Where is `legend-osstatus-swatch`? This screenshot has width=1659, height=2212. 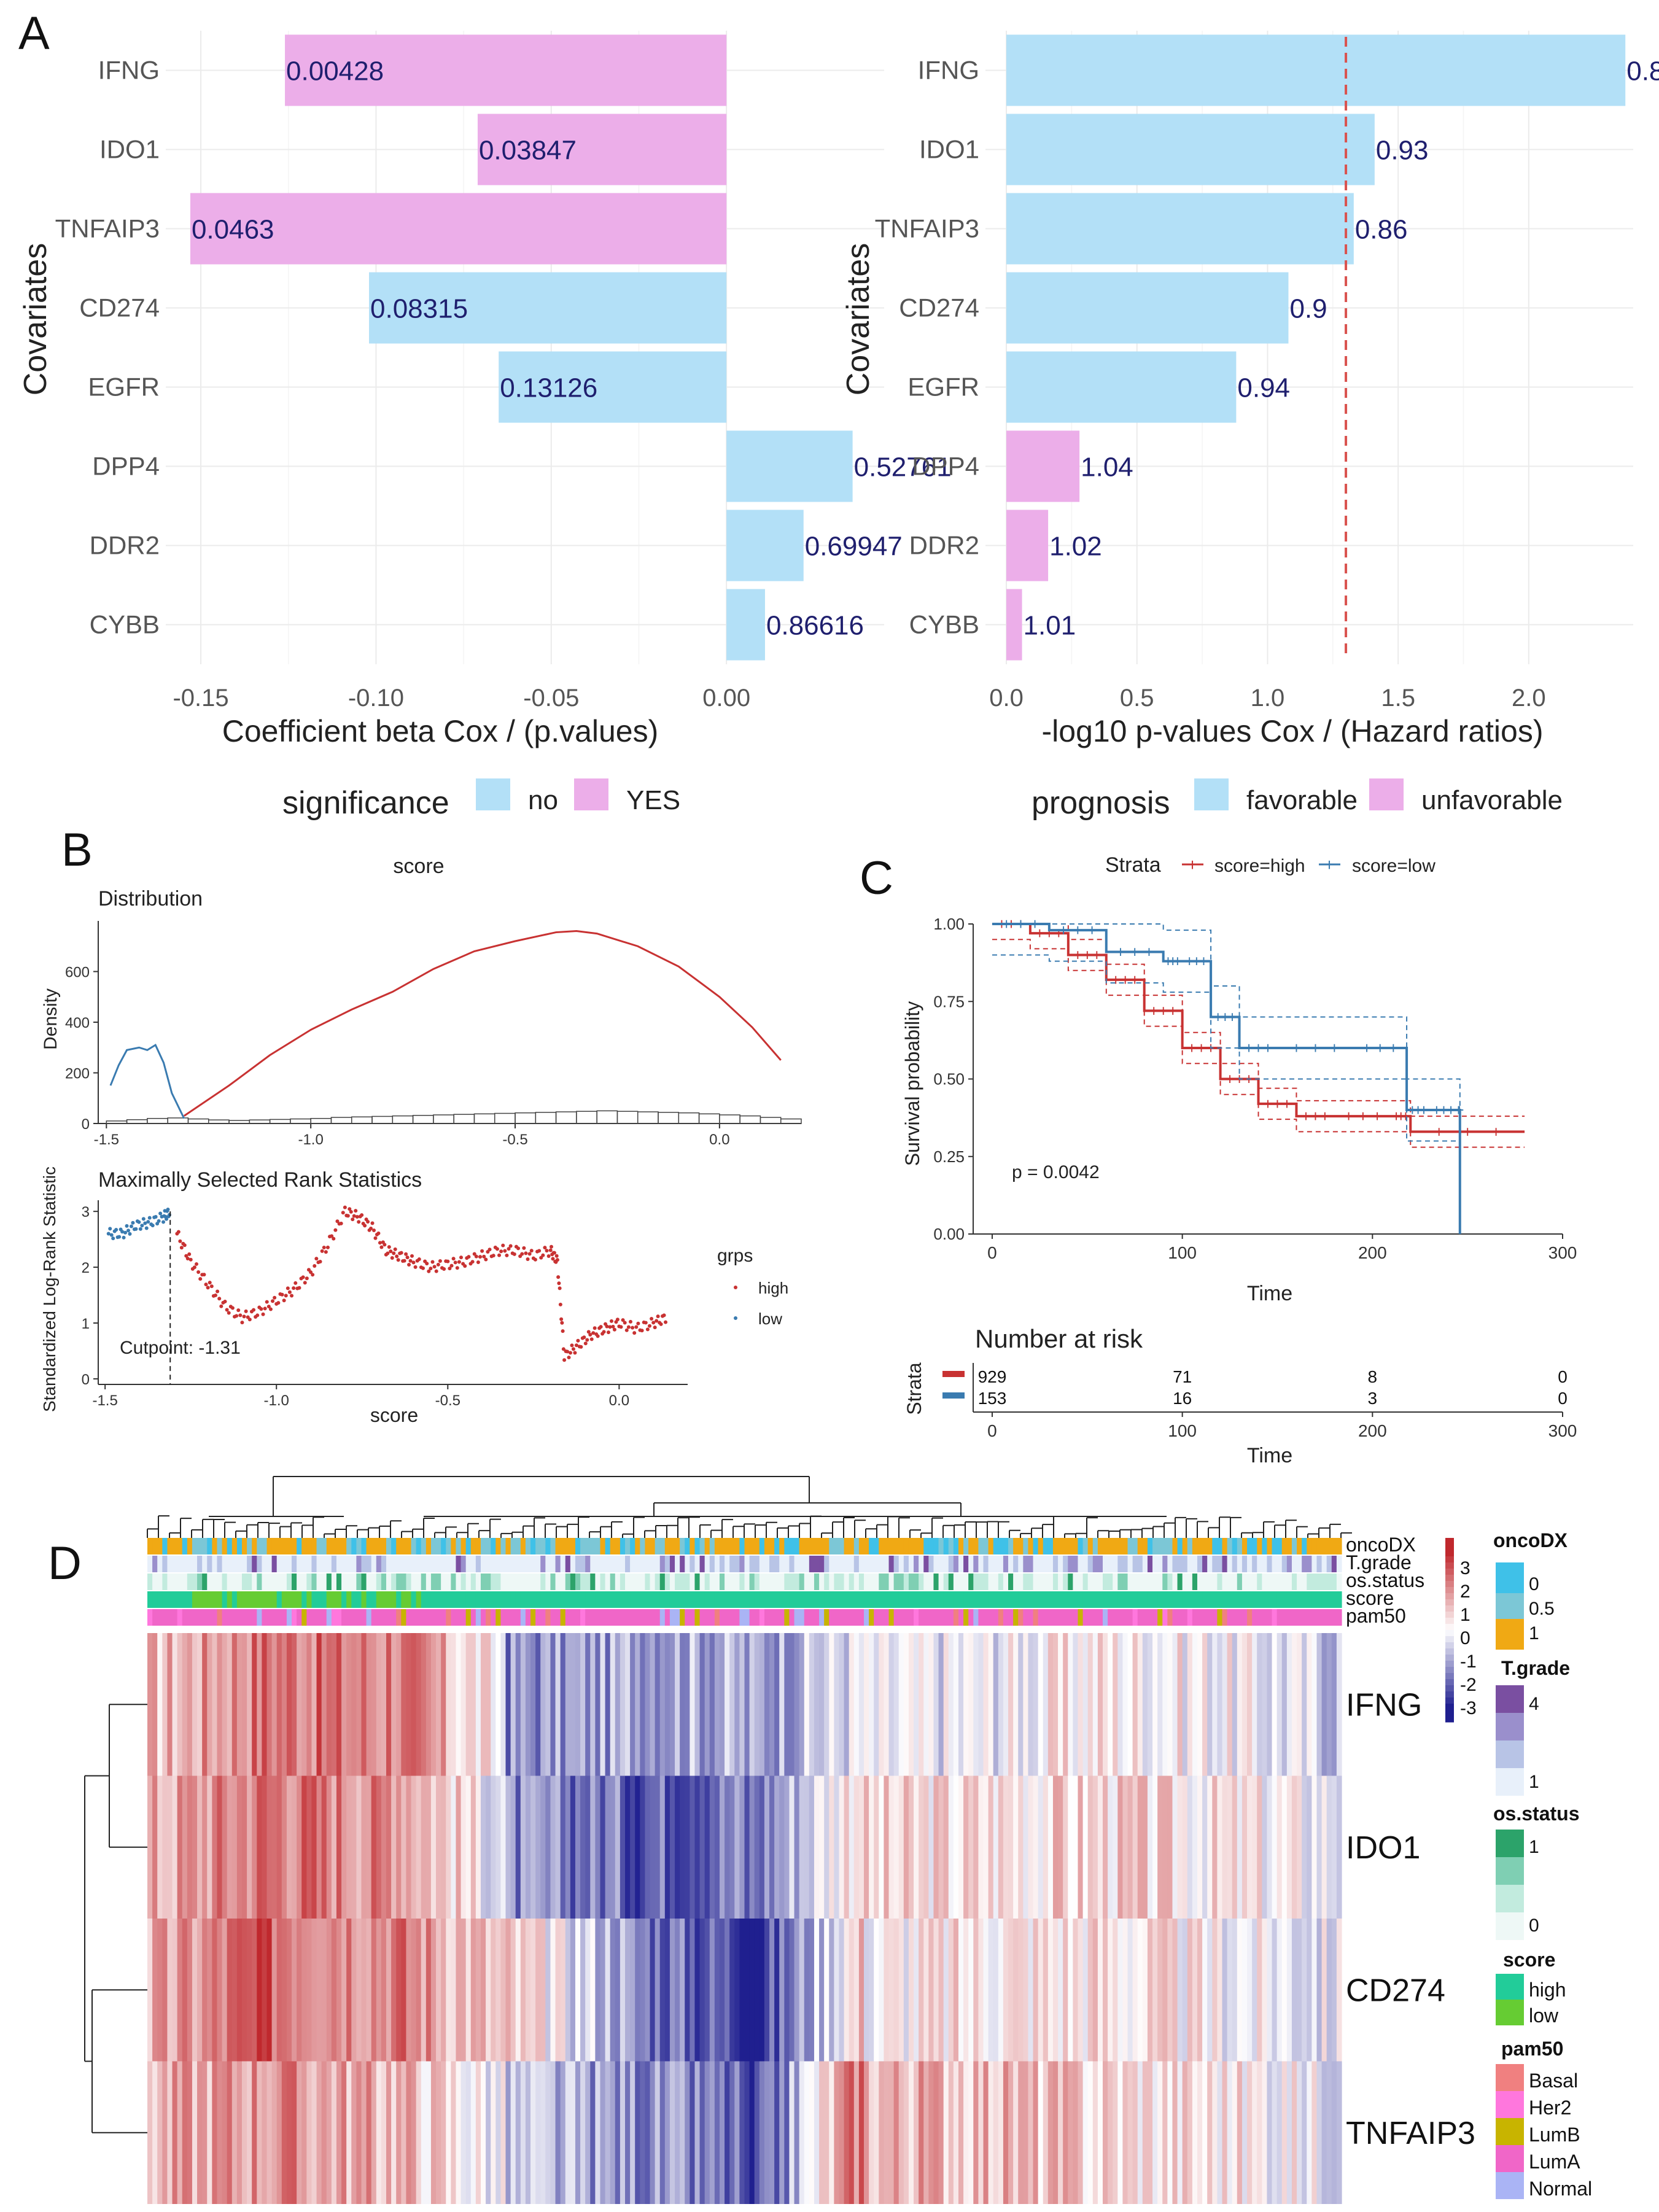
legend-osstatus-swatch is located at coordinates (1510, 1871).